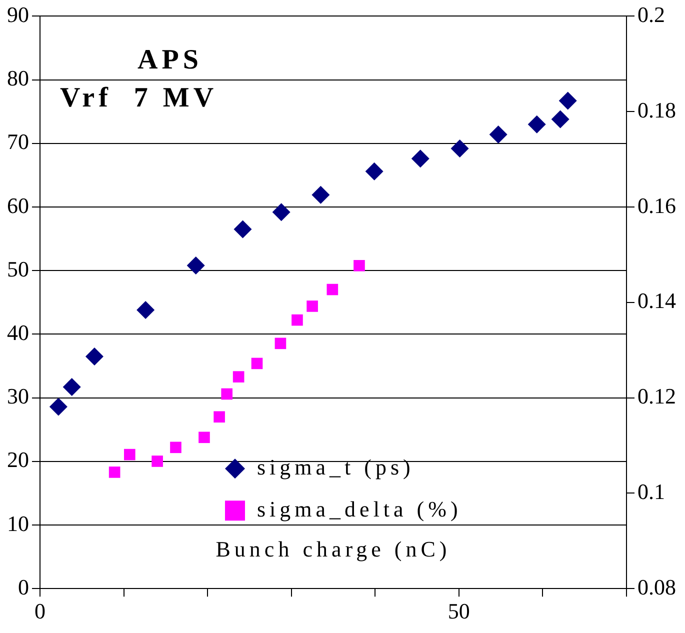  I want to click on y-tick-label: 20, so click(18, 459).